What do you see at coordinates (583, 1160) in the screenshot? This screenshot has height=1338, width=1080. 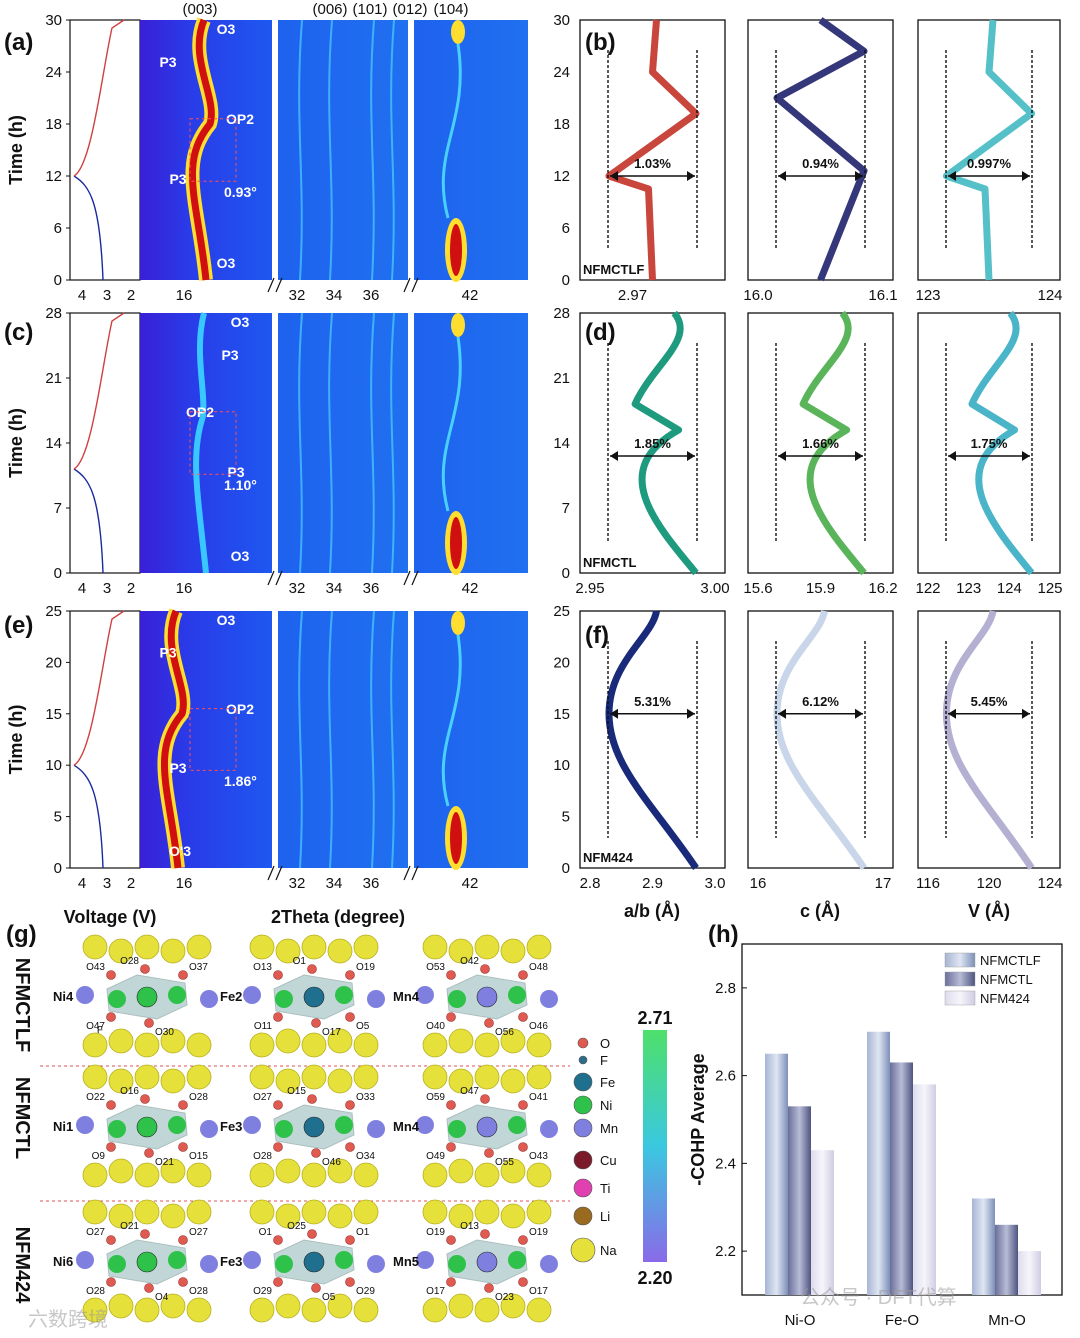 I see `legend-swatch-cu` at bounding box center [583, 1160].